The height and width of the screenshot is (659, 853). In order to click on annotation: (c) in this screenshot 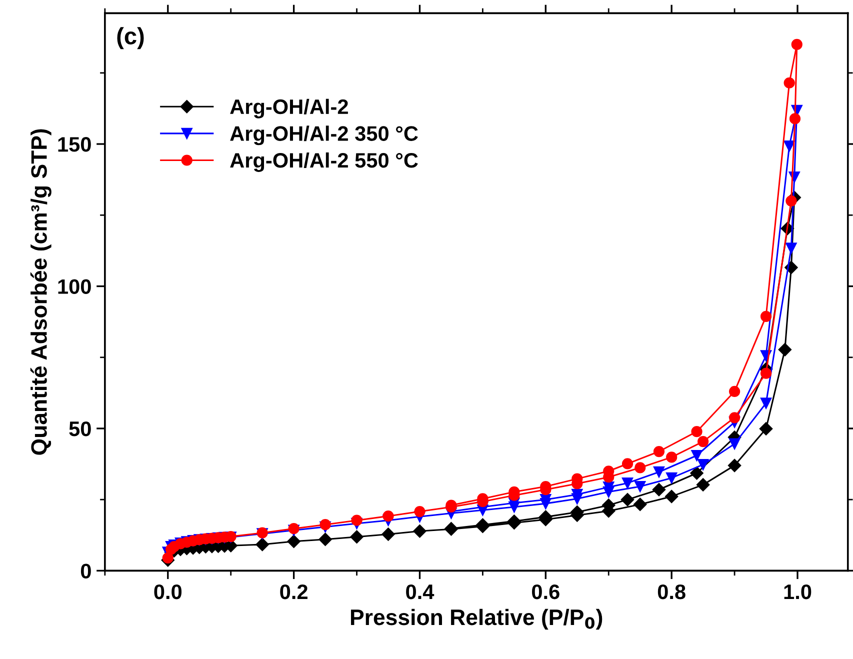, I will do `click(130, 38)`.